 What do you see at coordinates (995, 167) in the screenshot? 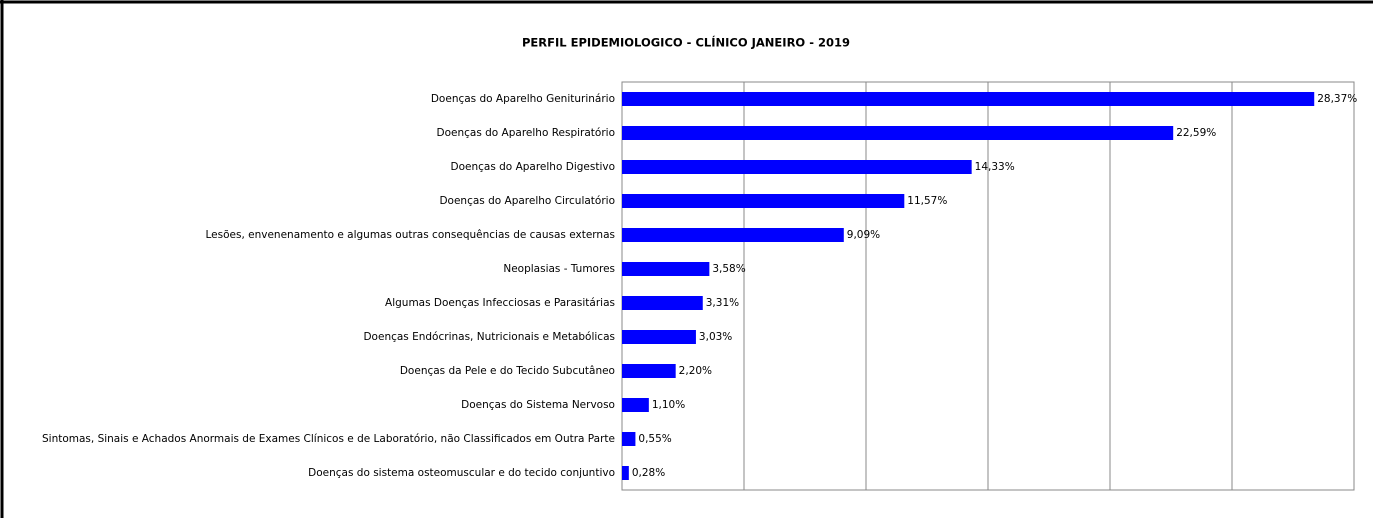
I see `value-label: 14,33%` at bounding box center [995, 167].